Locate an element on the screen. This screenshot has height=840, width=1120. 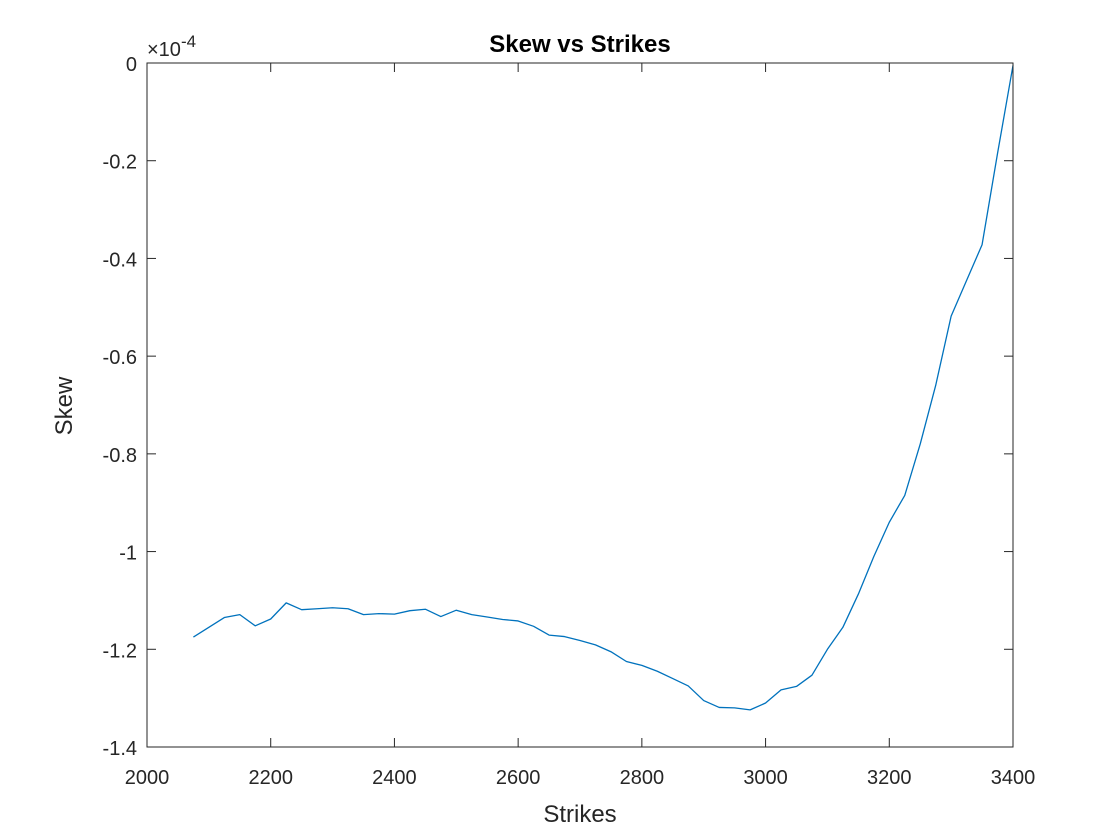
x-tick-label: 2200 is located at coordinates (270, 778).